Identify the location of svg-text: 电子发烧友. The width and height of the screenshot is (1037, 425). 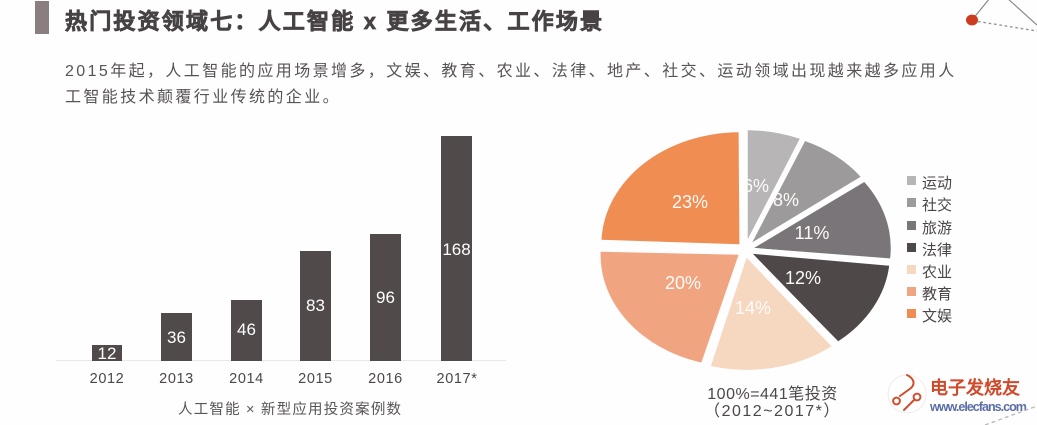
(975, 387).